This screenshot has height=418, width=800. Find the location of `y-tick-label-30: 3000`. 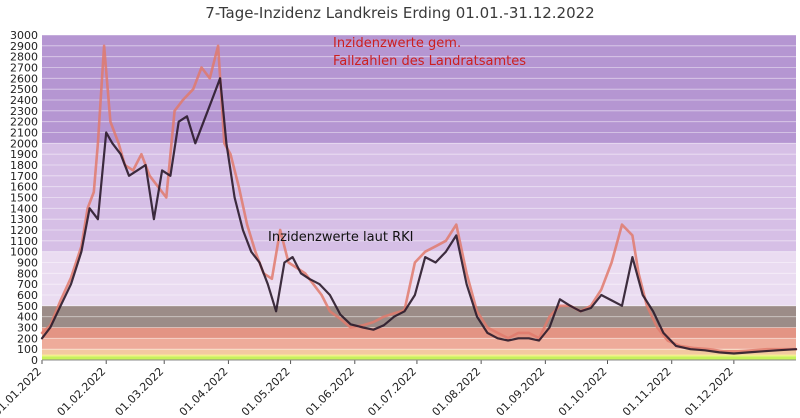

y-tick-label-30: 3000 is located at coordinates (24, 35).